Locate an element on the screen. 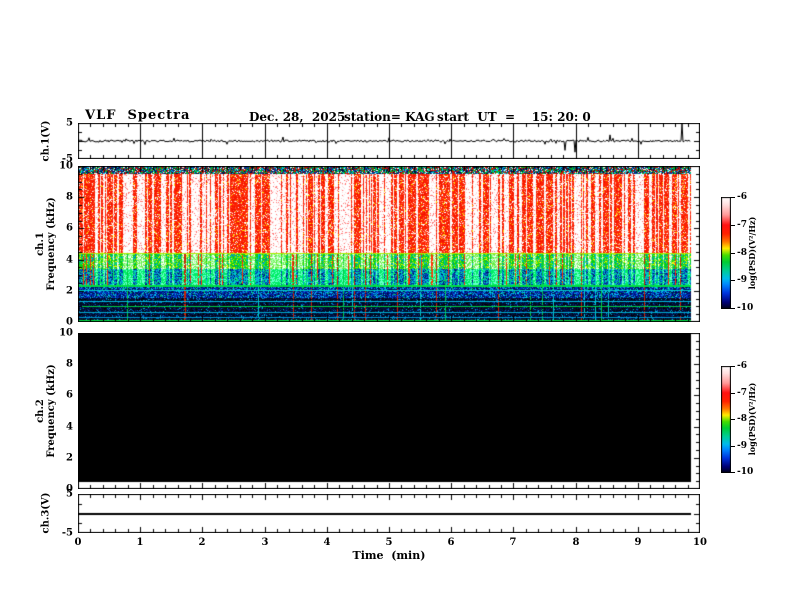 The image size is (792, 612). x-tick-label: 8 is located at coordinates (576, 542).